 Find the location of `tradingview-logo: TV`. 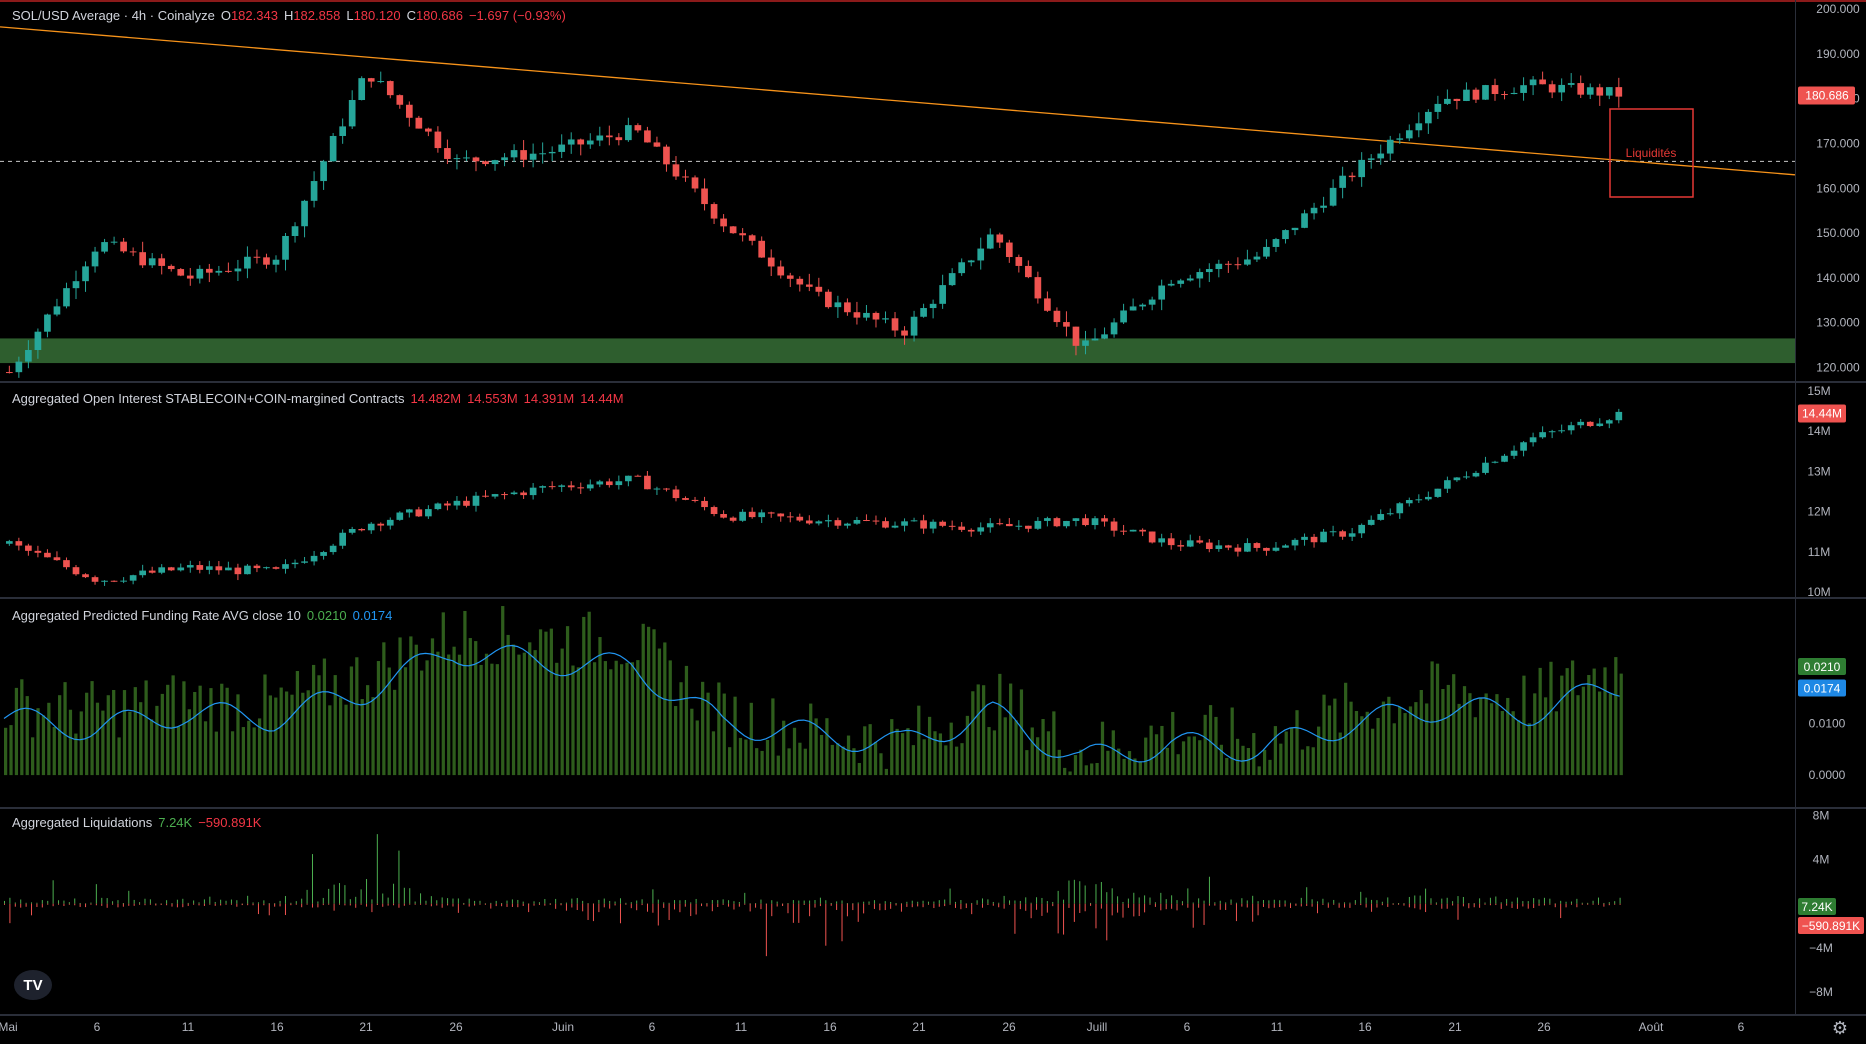

tradingview-logo: TV is located at coordinates (33, 985).